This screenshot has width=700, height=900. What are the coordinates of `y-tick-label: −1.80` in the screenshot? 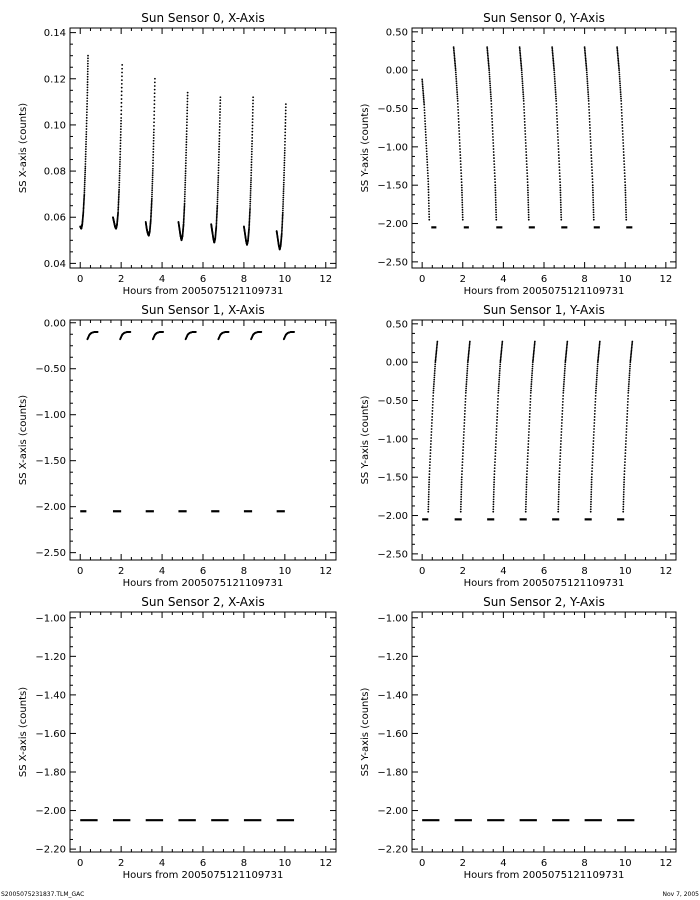 It's located at (392, 773).